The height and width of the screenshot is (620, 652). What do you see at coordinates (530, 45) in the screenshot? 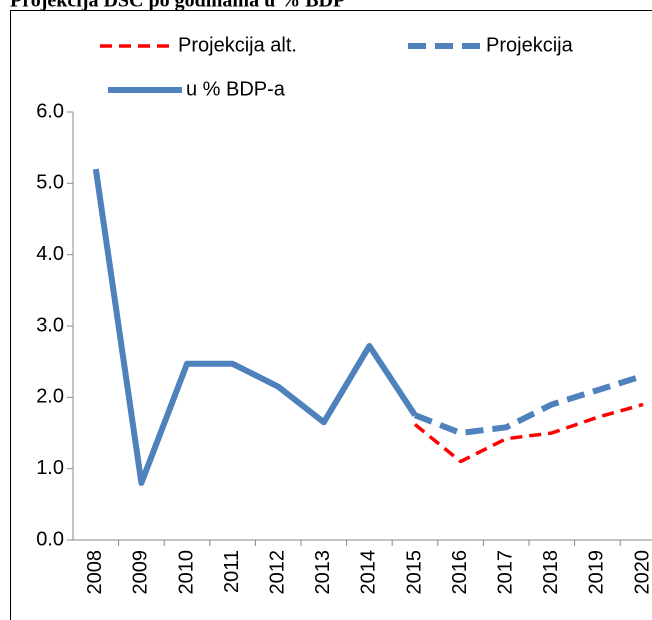
I see `legend-label: Projekcija` at bounding box center [530, 45].